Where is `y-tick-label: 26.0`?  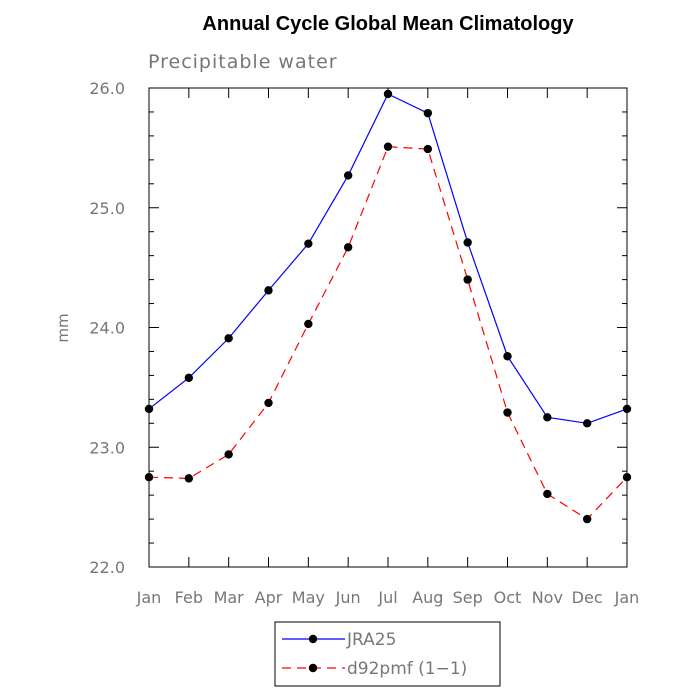
y-tick-label: 26.0 is located at coordinates (107, 88).